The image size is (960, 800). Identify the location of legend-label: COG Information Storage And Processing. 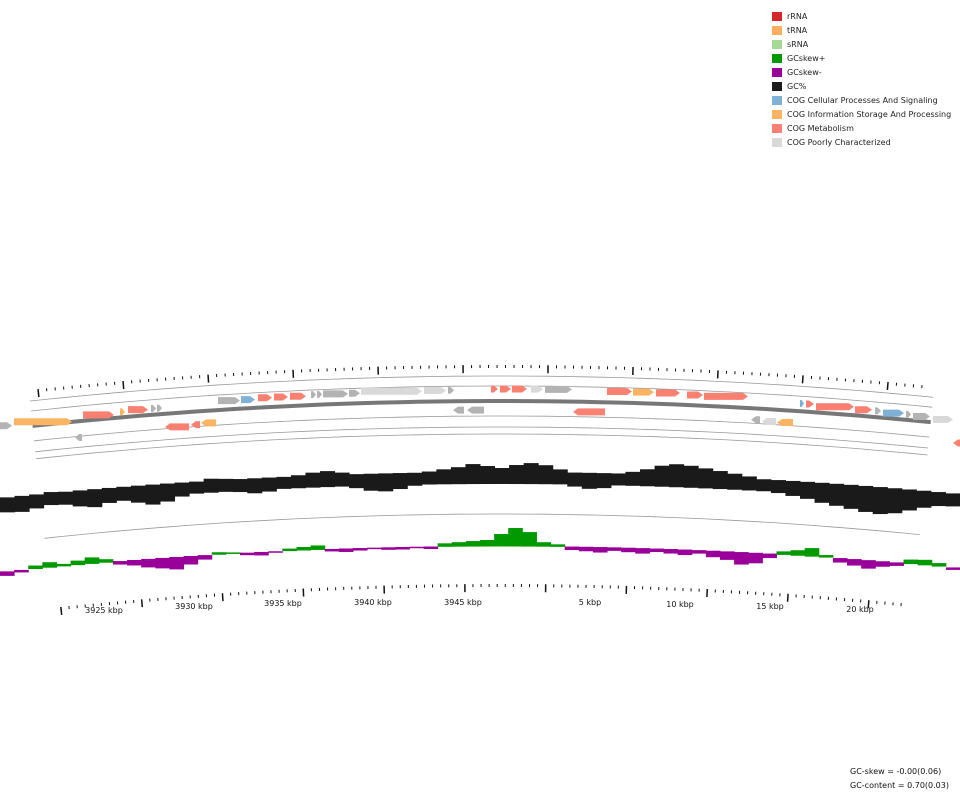
(869, 114).